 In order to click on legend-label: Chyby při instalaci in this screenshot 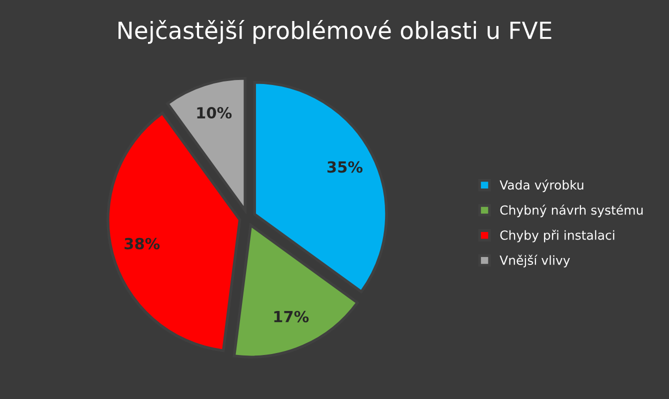, I will do `click(557, 236)`.